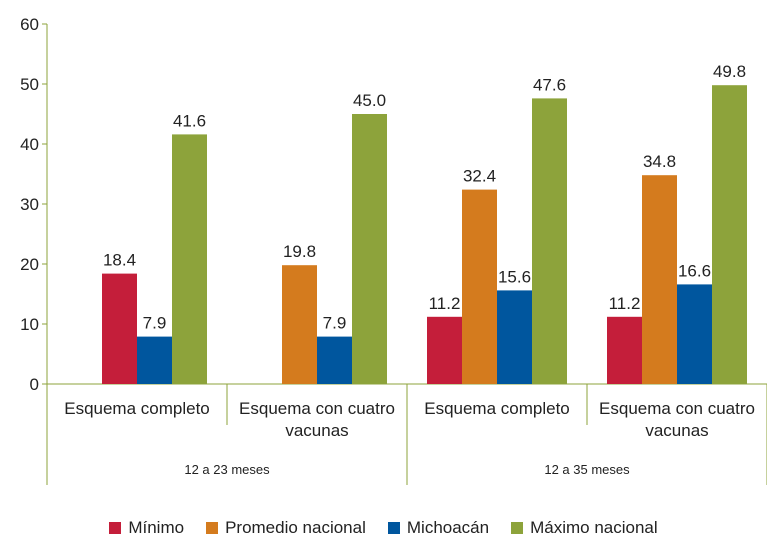  Describe the element at coordinates (659, 161) in the screenshot. I see `value-label: 34.8` at that location.